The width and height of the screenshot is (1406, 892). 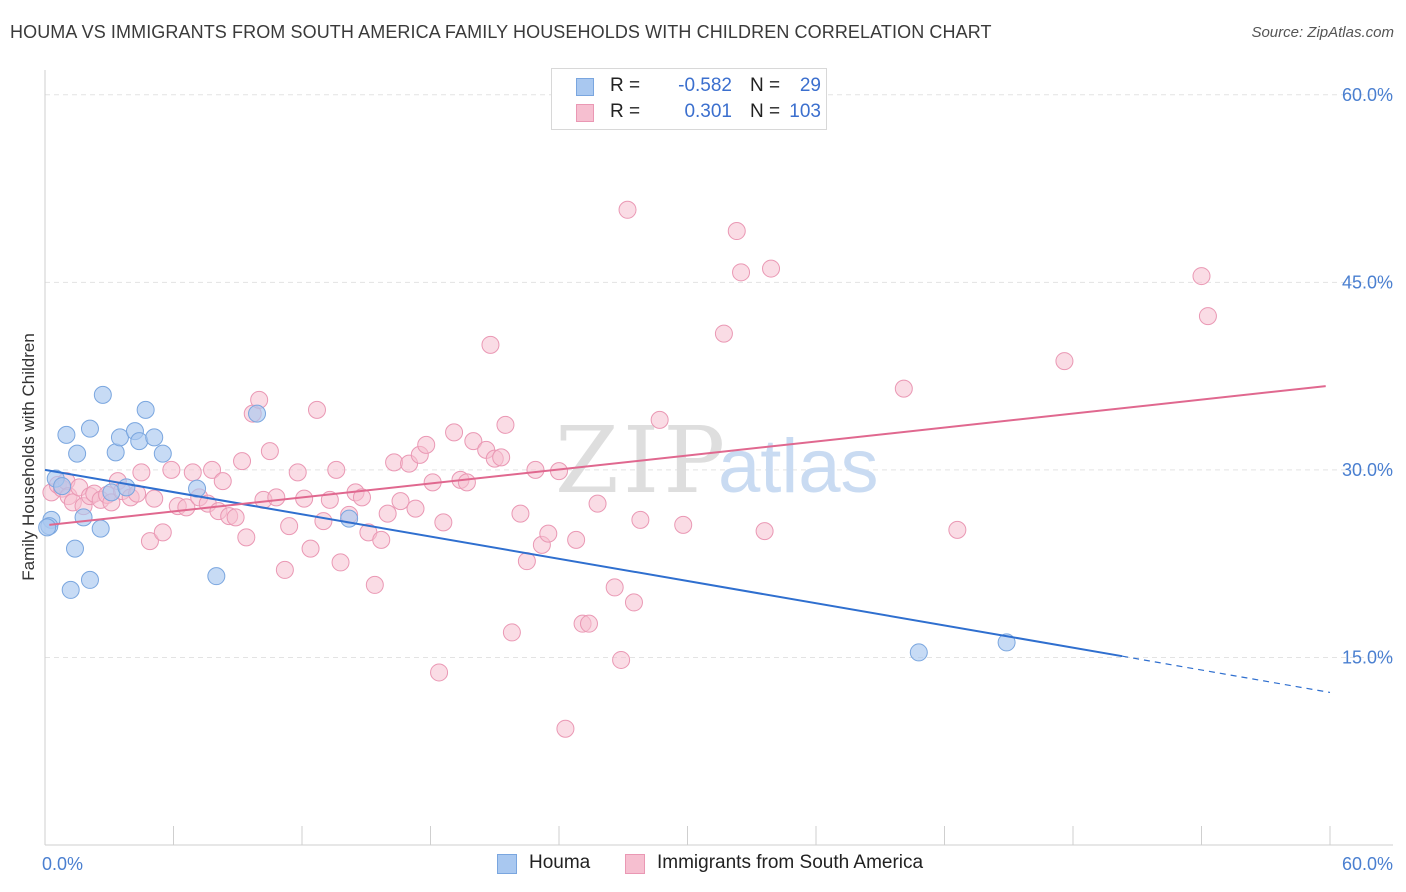 What do you see at coordinates (708, 111) in the screenshot?
I see `legend-r-value-immigrants: 0.301` at bounding box center [708, 111].